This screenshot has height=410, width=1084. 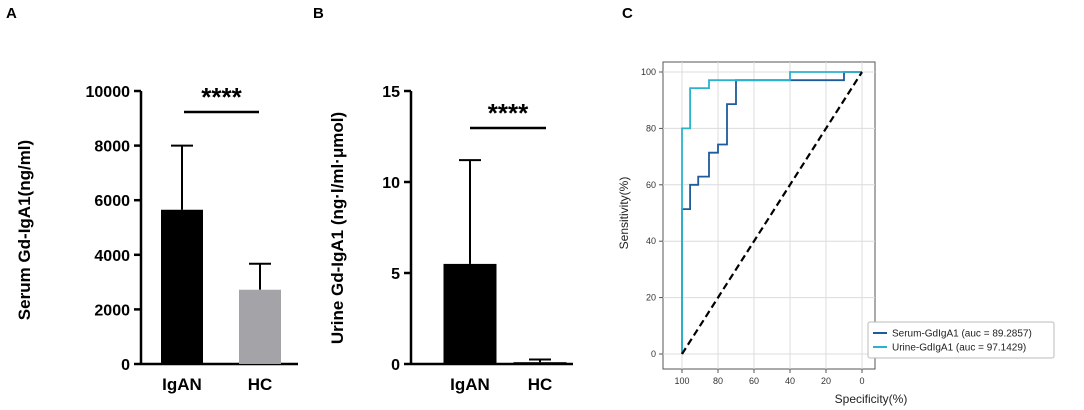 What do you see at coordinates (260, 326) in the screenshot?
I see `panel-a-bar-hc` at bounding box center [260, 326].